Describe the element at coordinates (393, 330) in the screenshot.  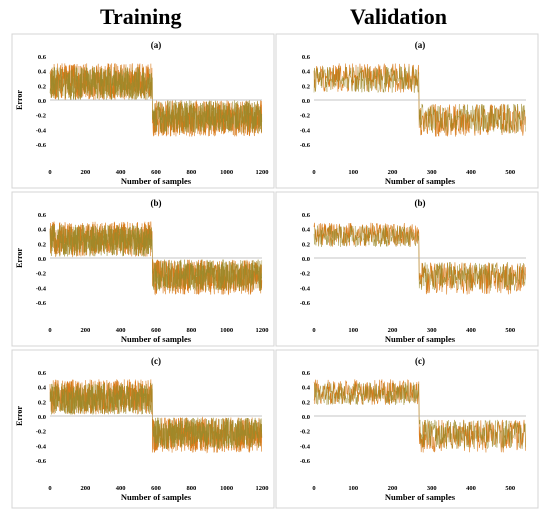
I see `panel-4-xtick-label: 200` at that location.